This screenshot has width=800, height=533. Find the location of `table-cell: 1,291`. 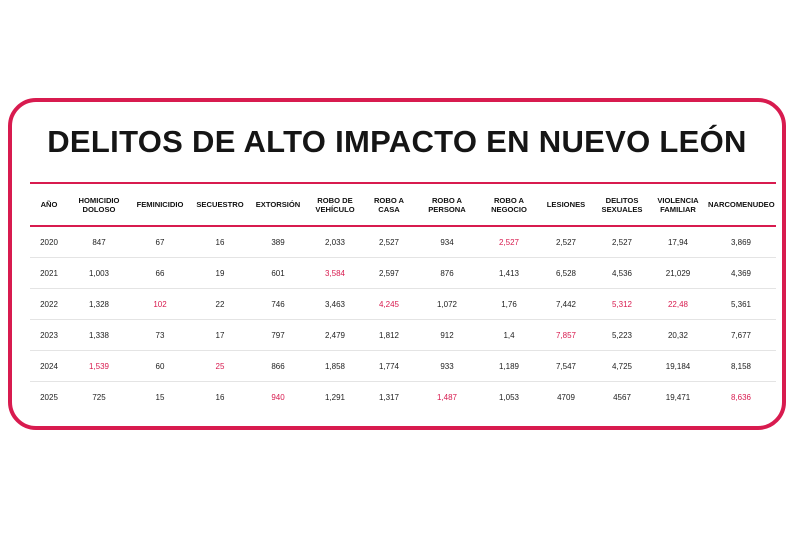

table-cell: 1,291 is located at coordinates (335, 397).